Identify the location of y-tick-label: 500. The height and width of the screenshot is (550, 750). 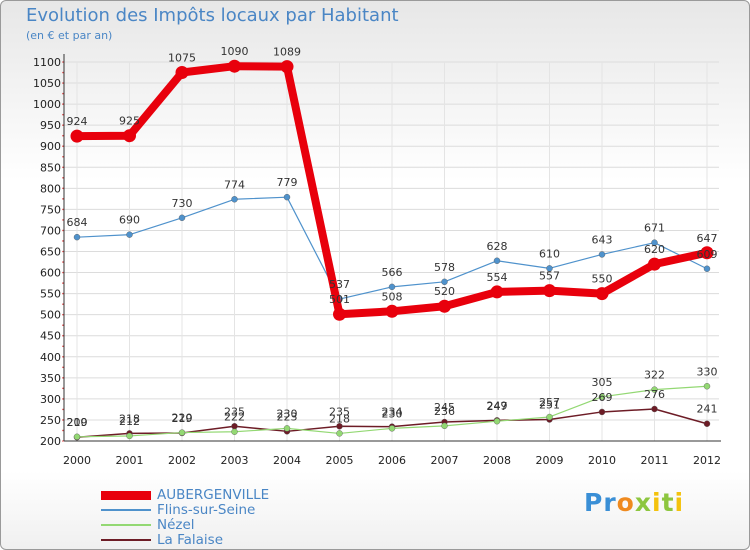
(50, 315).